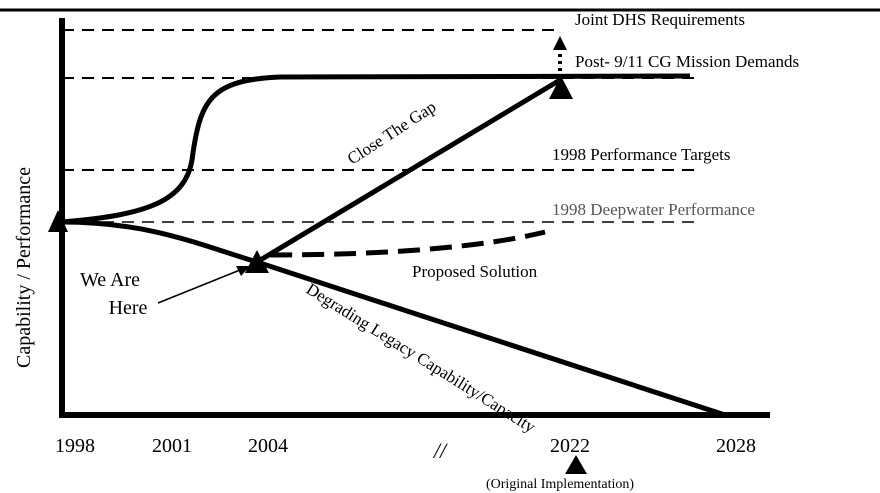 This screenshot has height=493, width=880. Describe the element at coordinates (475, 271) in the screenshot. I see `curve-label: Proposed Solution` at that location.